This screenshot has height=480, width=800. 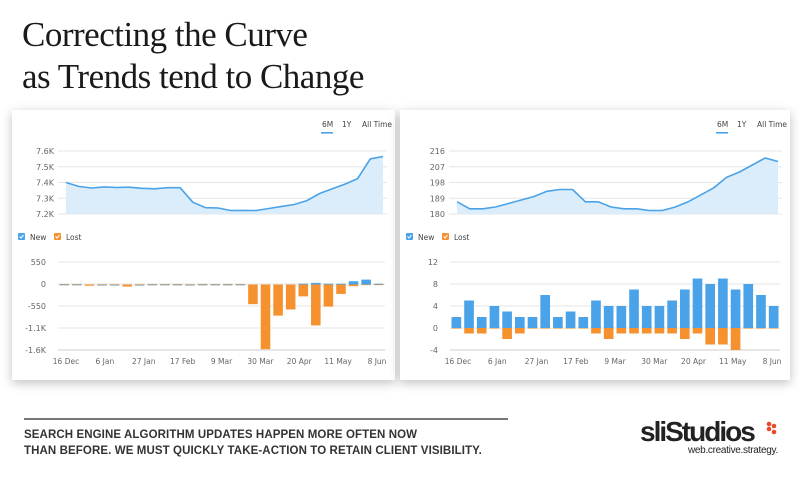 I want to click on y-tick-label: -4, so click(x=434, y=350).